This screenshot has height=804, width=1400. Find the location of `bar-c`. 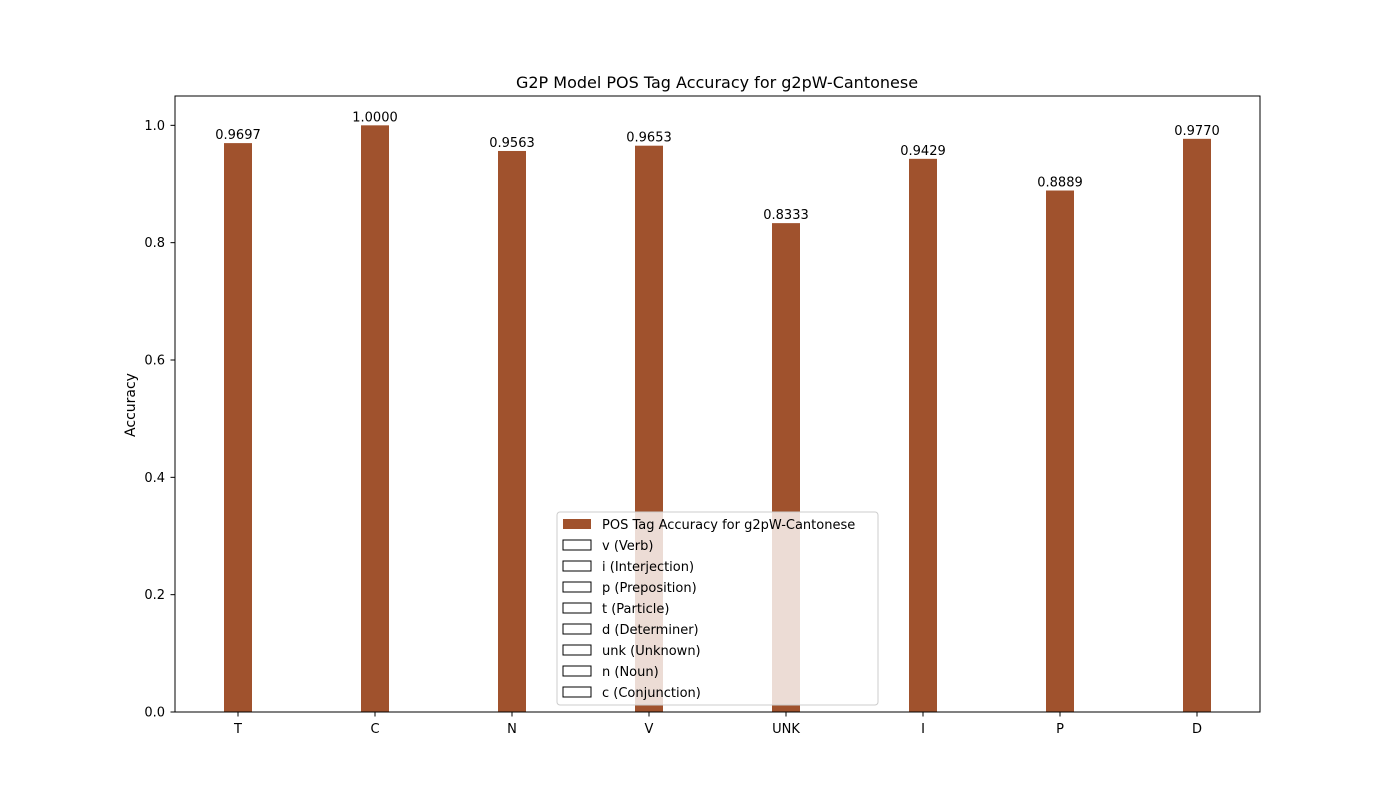

bar-c is located at coordinates (375, 419).